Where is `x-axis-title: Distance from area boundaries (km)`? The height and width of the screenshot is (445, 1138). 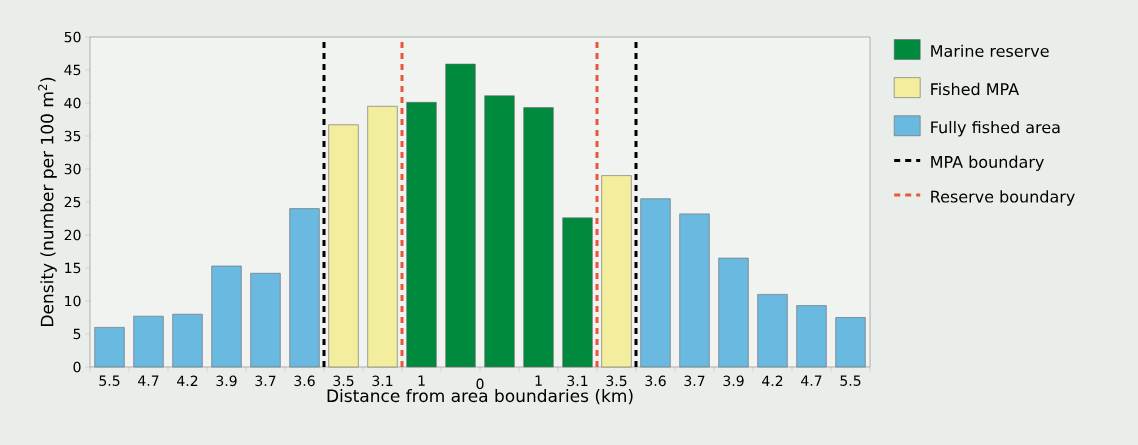
x-axis-title: Distance from area boundaries (km) is located at coordinates (480, 396).